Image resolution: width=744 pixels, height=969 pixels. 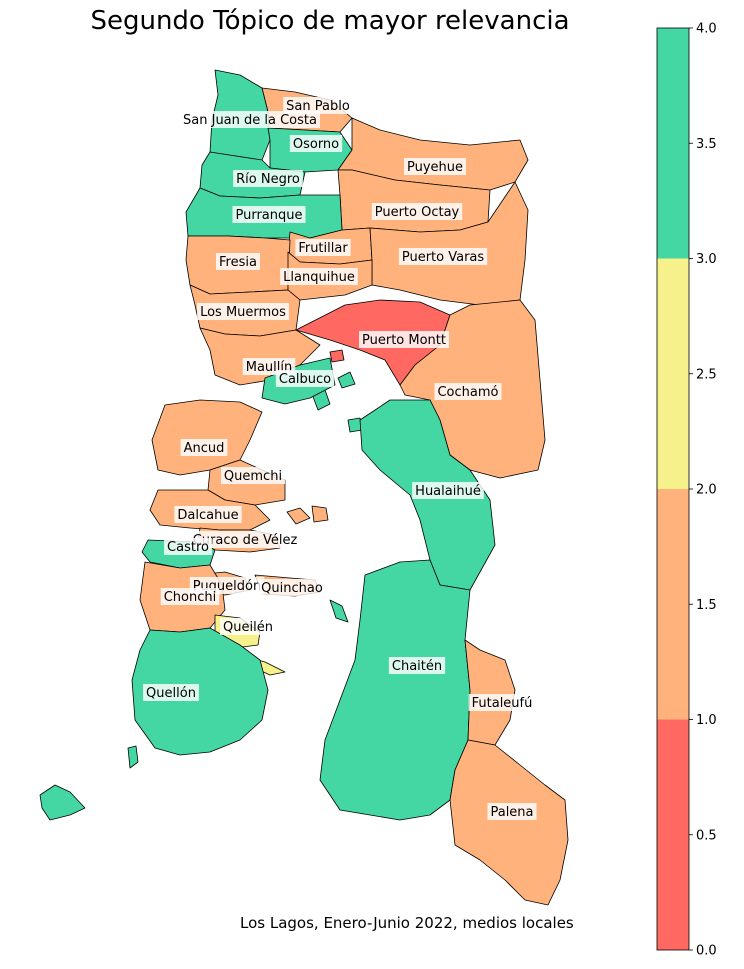 I want to click on svg-text: Ancud, so click(x=204, y=448).